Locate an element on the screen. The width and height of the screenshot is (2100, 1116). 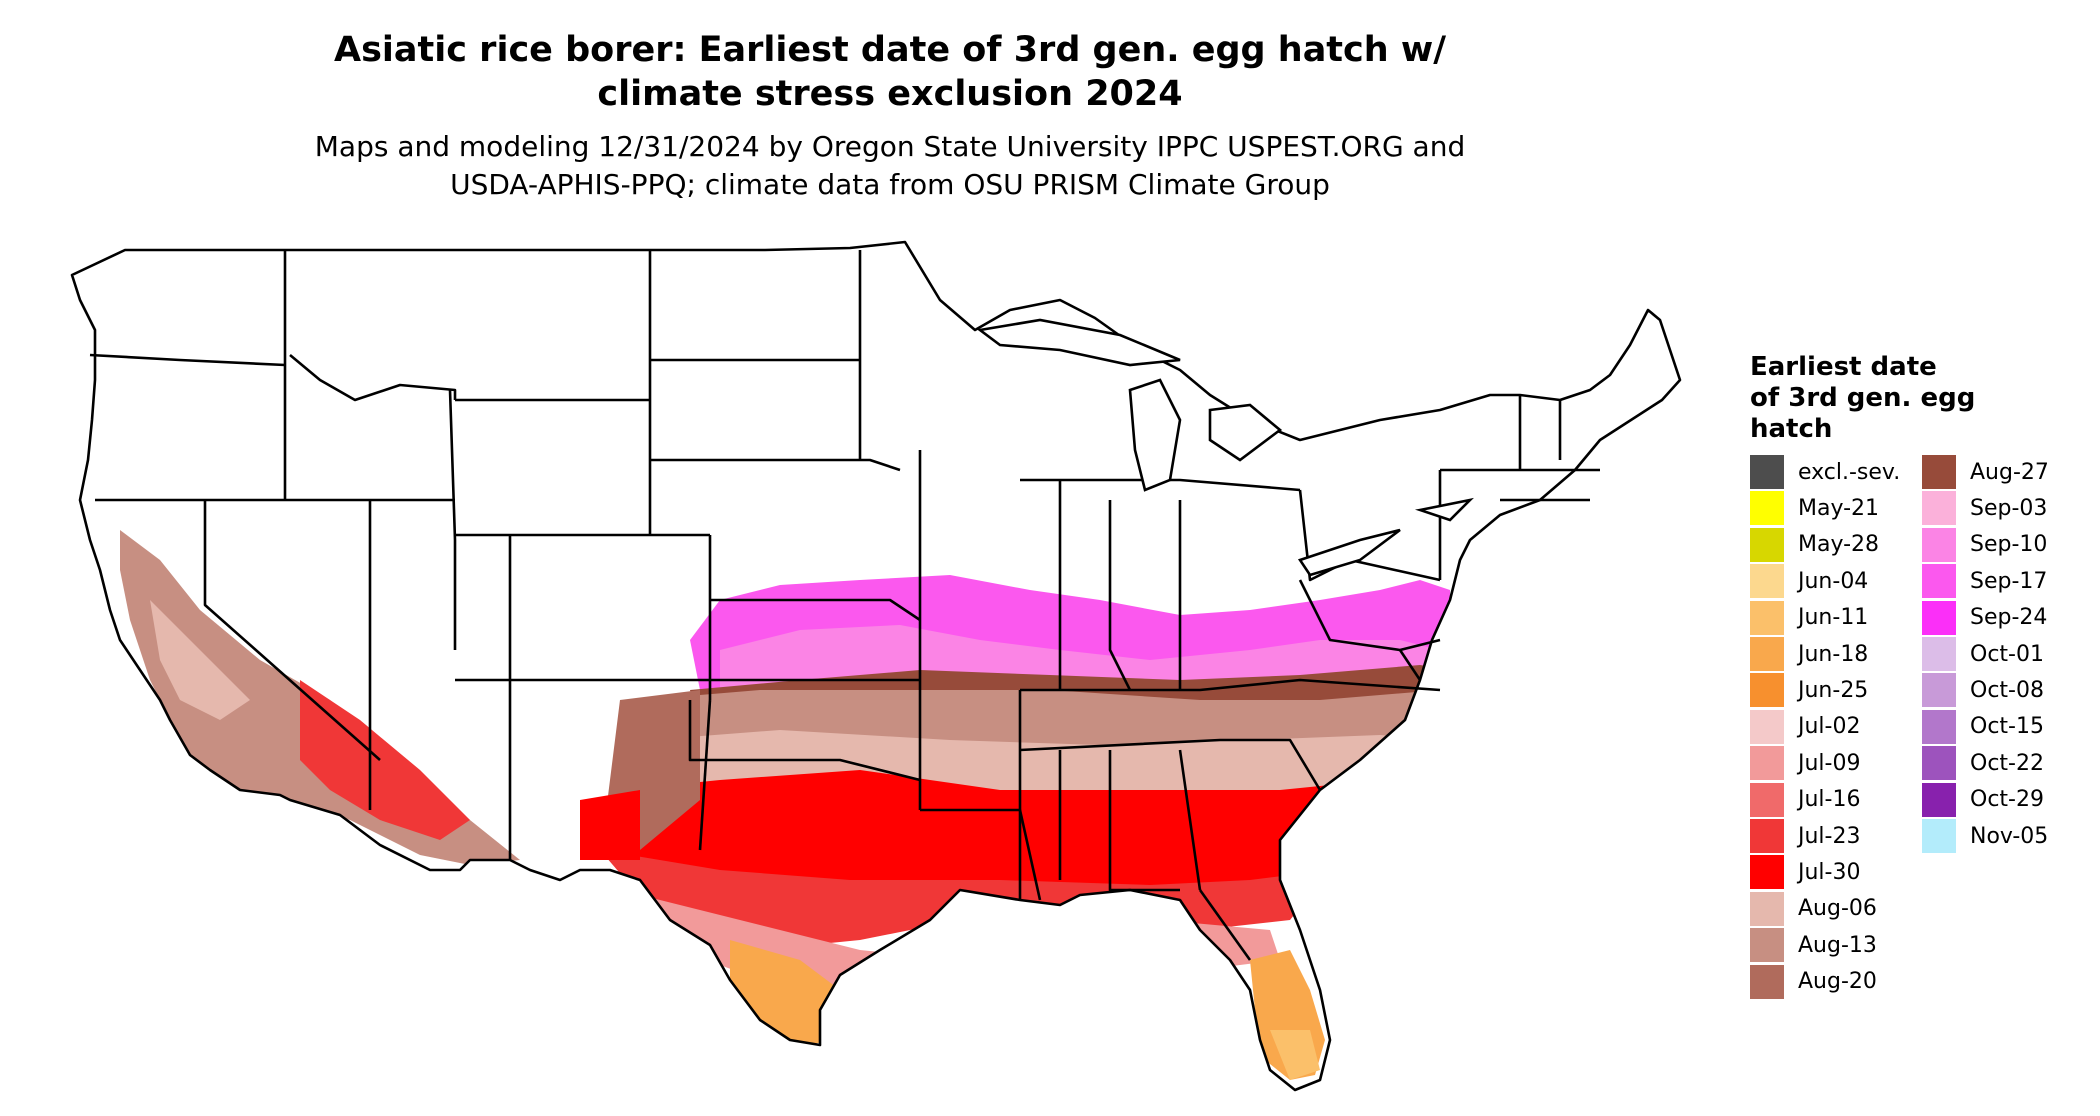
legend-item: Jun-11 is located at coordinates (1809, 617).